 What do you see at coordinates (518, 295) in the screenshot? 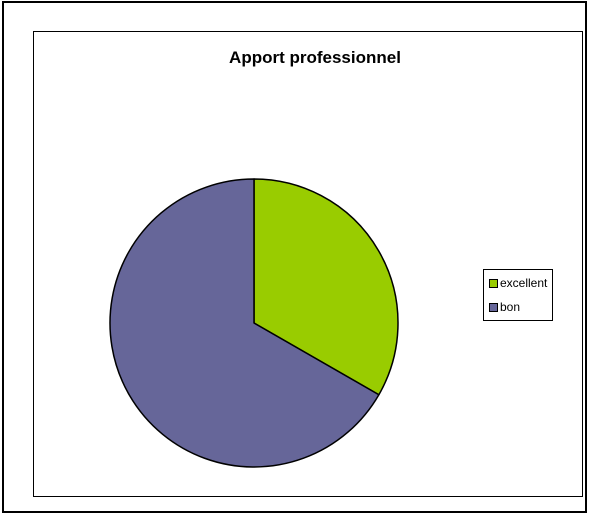
I see `legend: excellent bon` at bounding box center [518, 295].